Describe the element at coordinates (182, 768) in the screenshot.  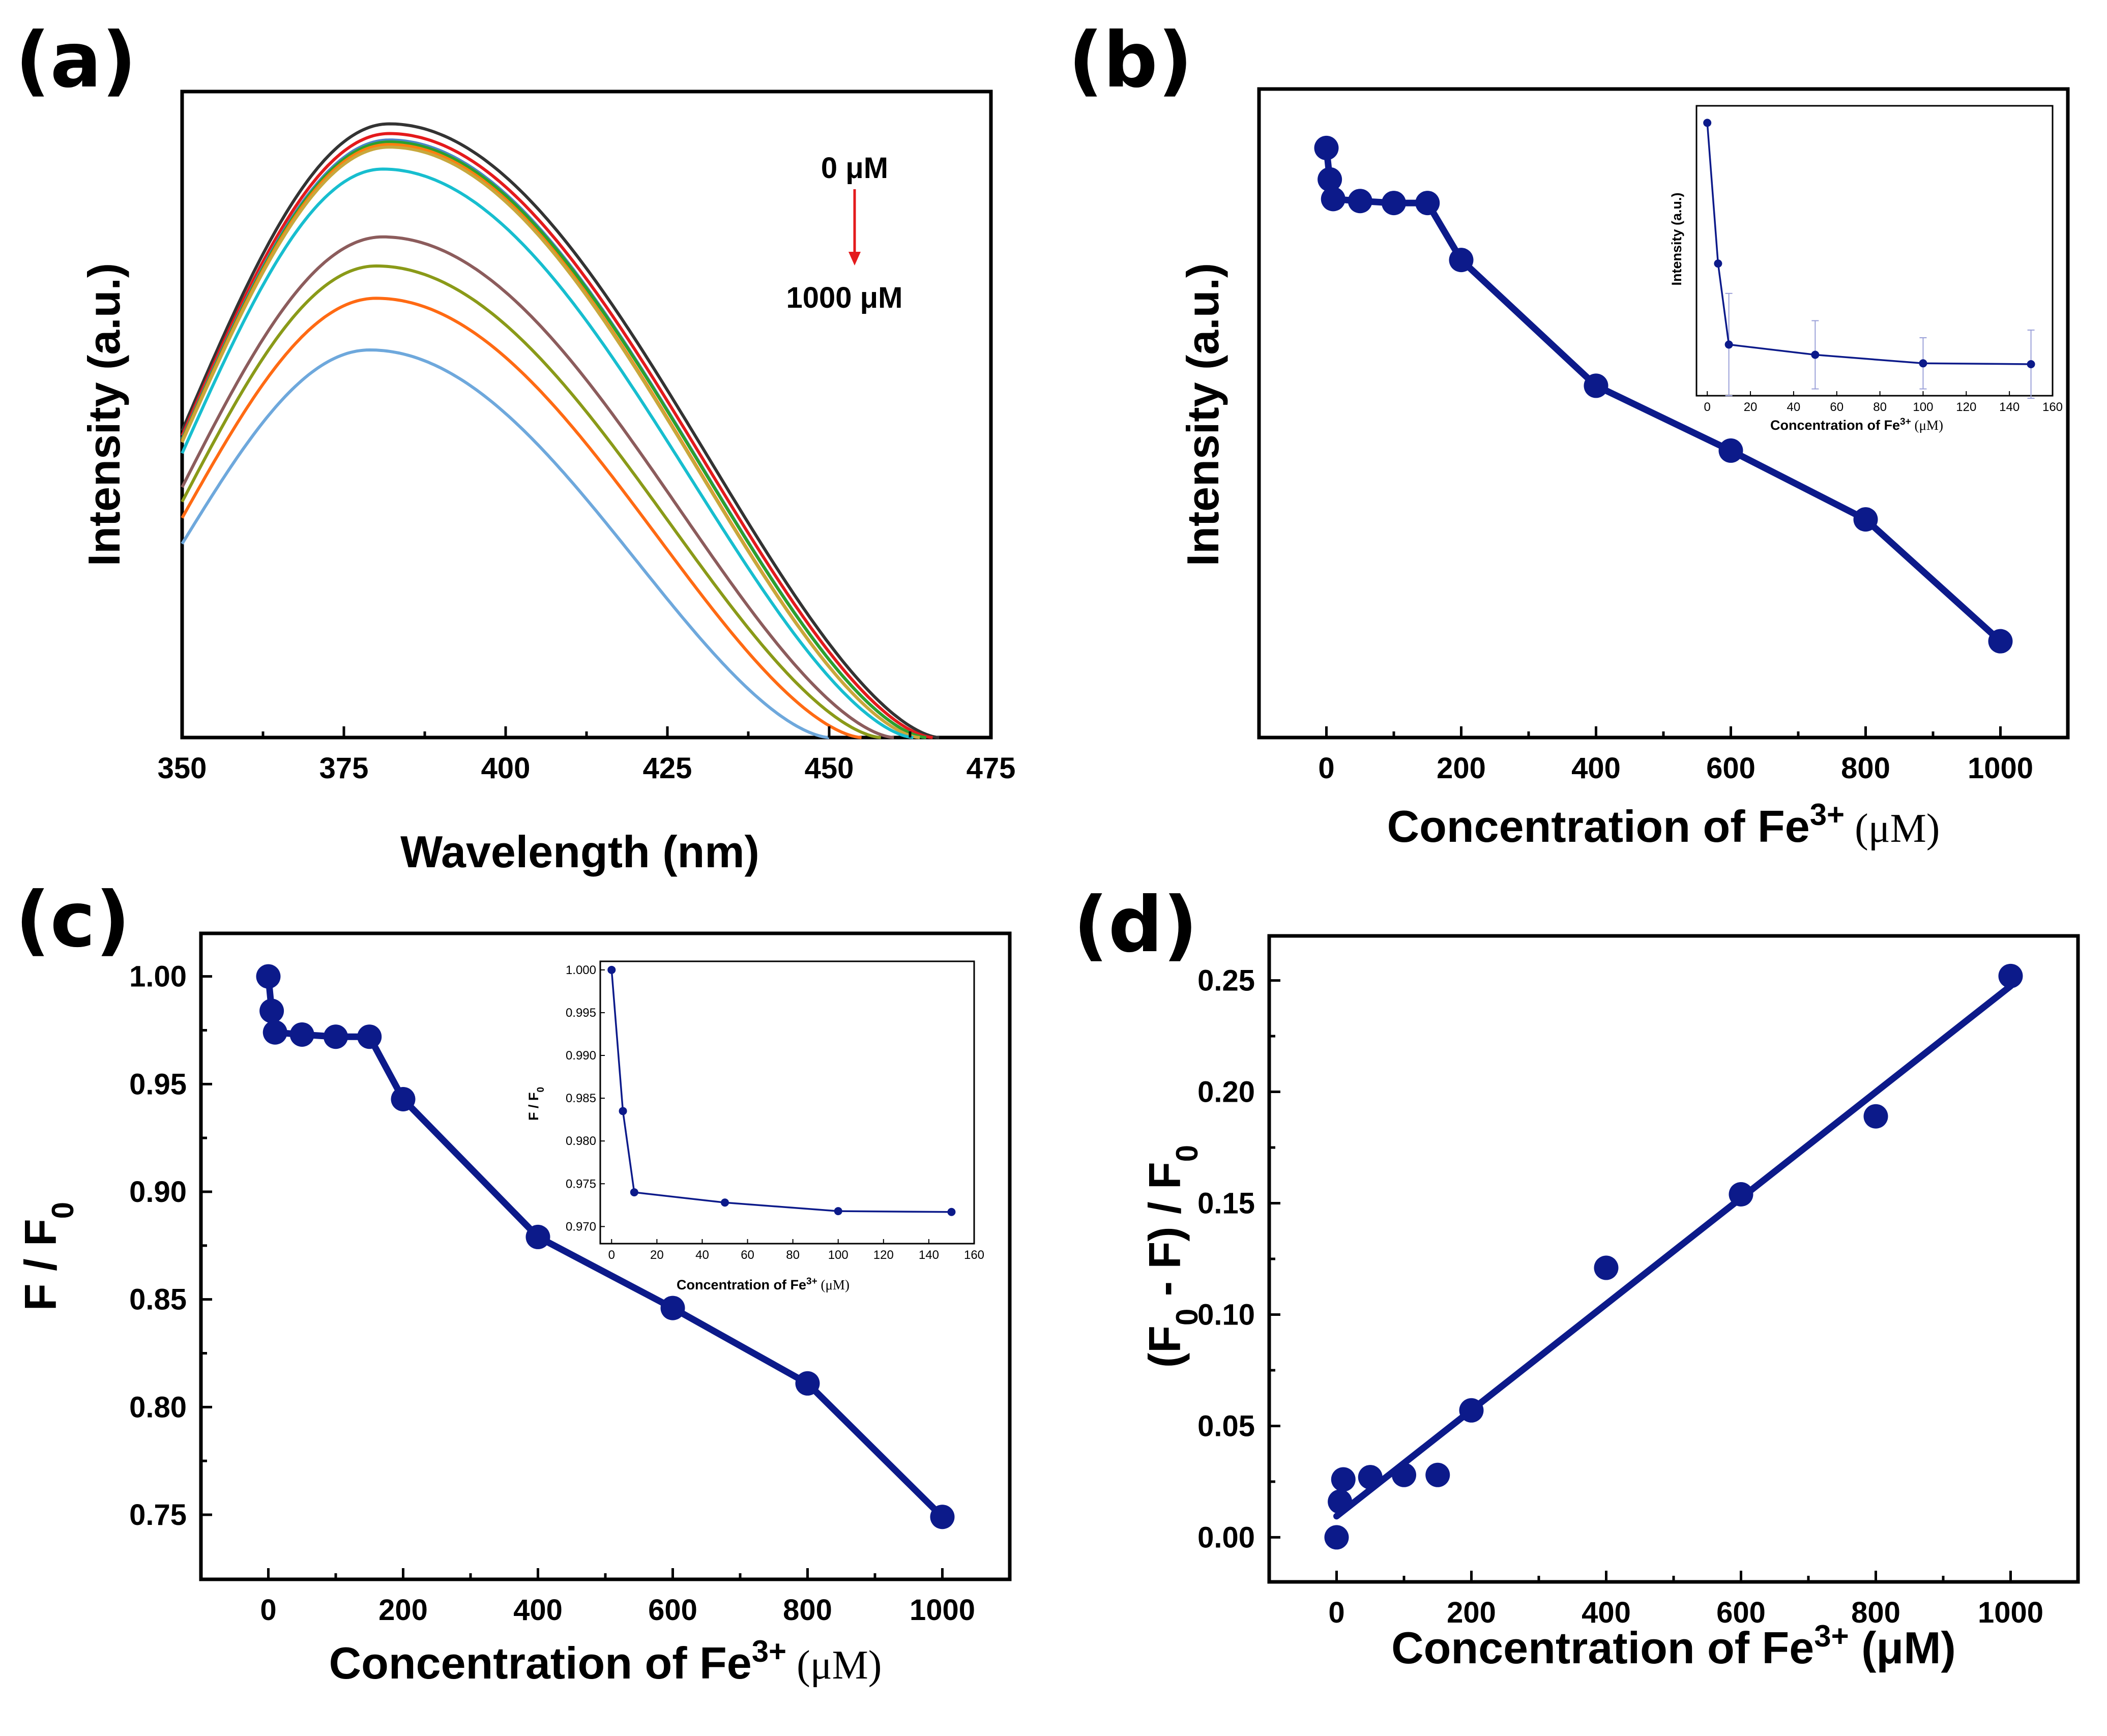
I see `panel-a-xtick-label-0: 350` at that location.